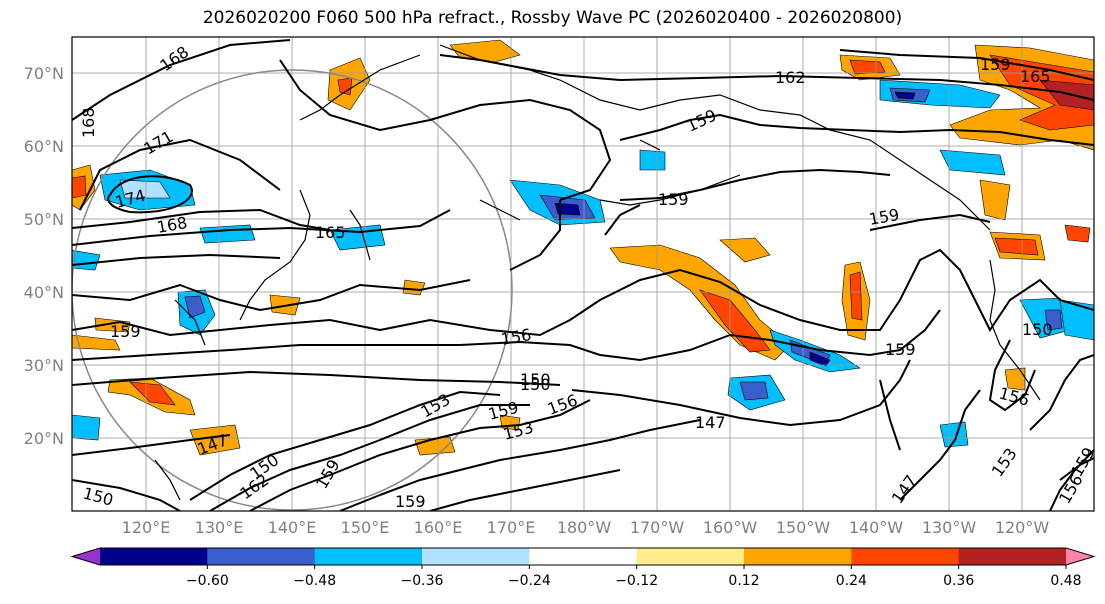  Describe the element at coordinates (44, 256) in the screenshot. I see `latitude-labels: 70°N 60°N 50°N 40°N 30°N 20°N` at that location.